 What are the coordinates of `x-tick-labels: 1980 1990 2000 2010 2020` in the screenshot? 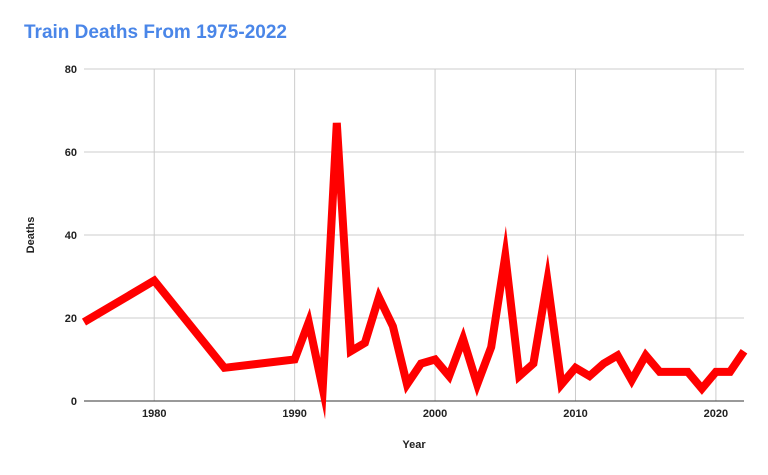 It's located at (435, 414).